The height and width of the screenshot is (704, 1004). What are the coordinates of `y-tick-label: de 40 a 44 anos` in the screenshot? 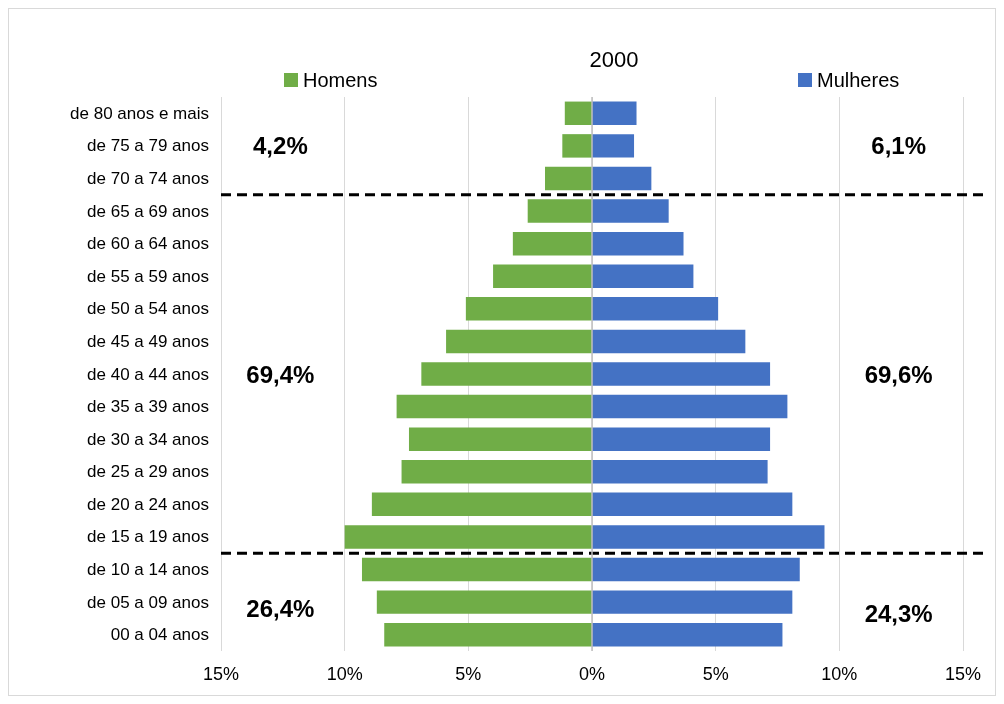 It's located at (148, 374).